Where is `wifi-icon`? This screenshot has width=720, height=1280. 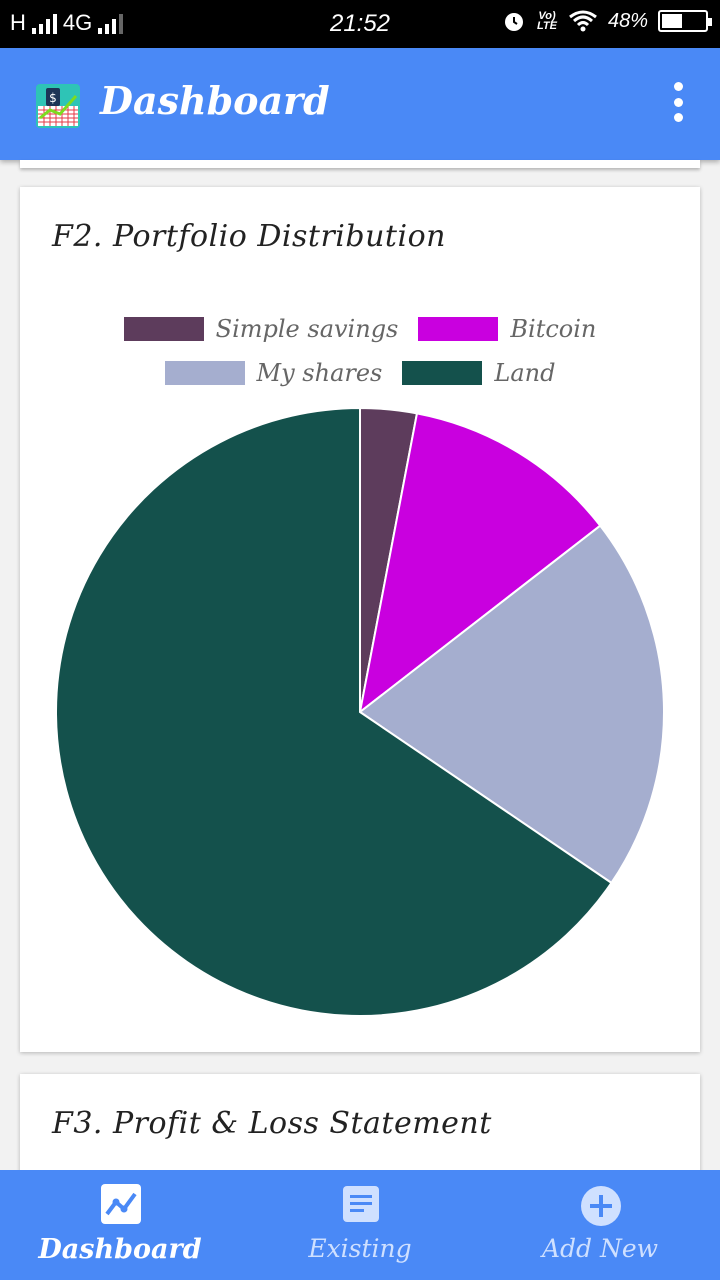 wifi-icon is located at coordinates (583, 21).